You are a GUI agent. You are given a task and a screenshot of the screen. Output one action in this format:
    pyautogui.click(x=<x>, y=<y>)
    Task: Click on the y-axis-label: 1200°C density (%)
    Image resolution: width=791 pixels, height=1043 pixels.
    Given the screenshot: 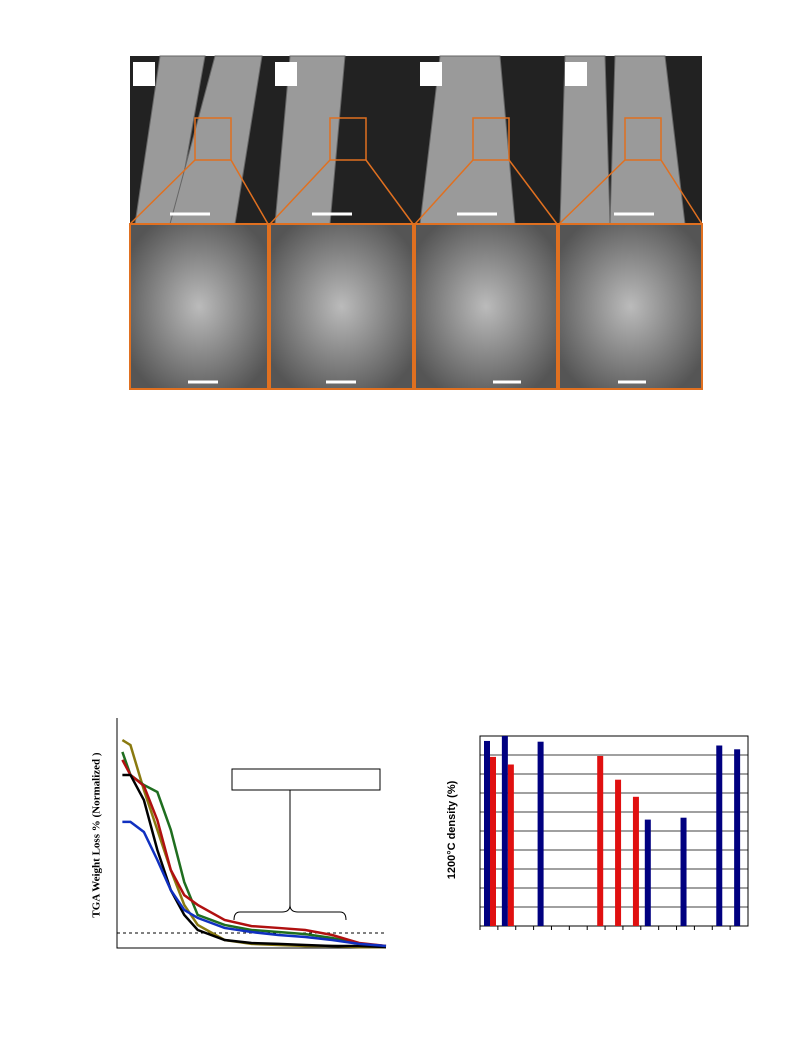 What is the action you would take?
    pyautogui.click(x=452, y=829)
    